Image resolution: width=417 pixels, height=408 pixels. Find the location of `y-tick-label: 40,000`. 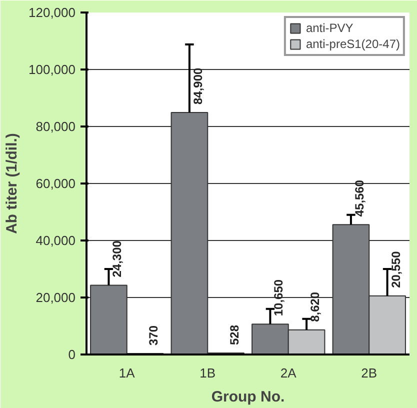

y-tick-label: 40,000 is located at coordinates (56, 240).